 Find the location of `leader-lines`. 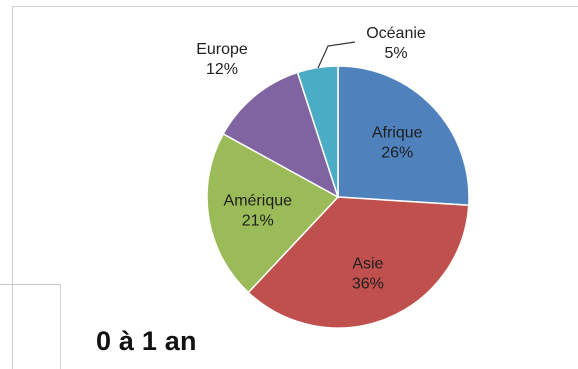

leader-lines is located at coordinates (336, 55).